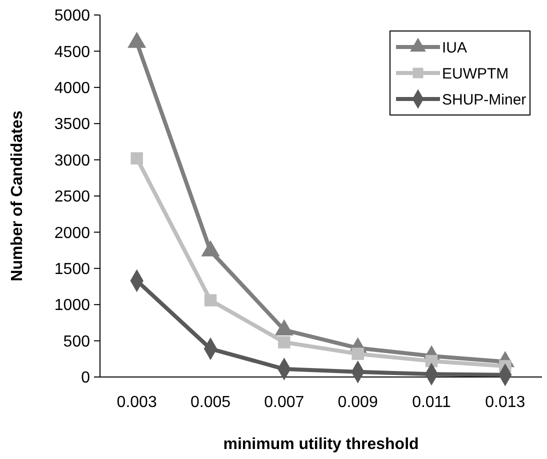 Image resolution: width=547 pixels, height=459 pixels. What do you see at coordinates (72, 16) in the screenshot?
I see `y-tick-label: 5000` at bounding box center [72, 16].